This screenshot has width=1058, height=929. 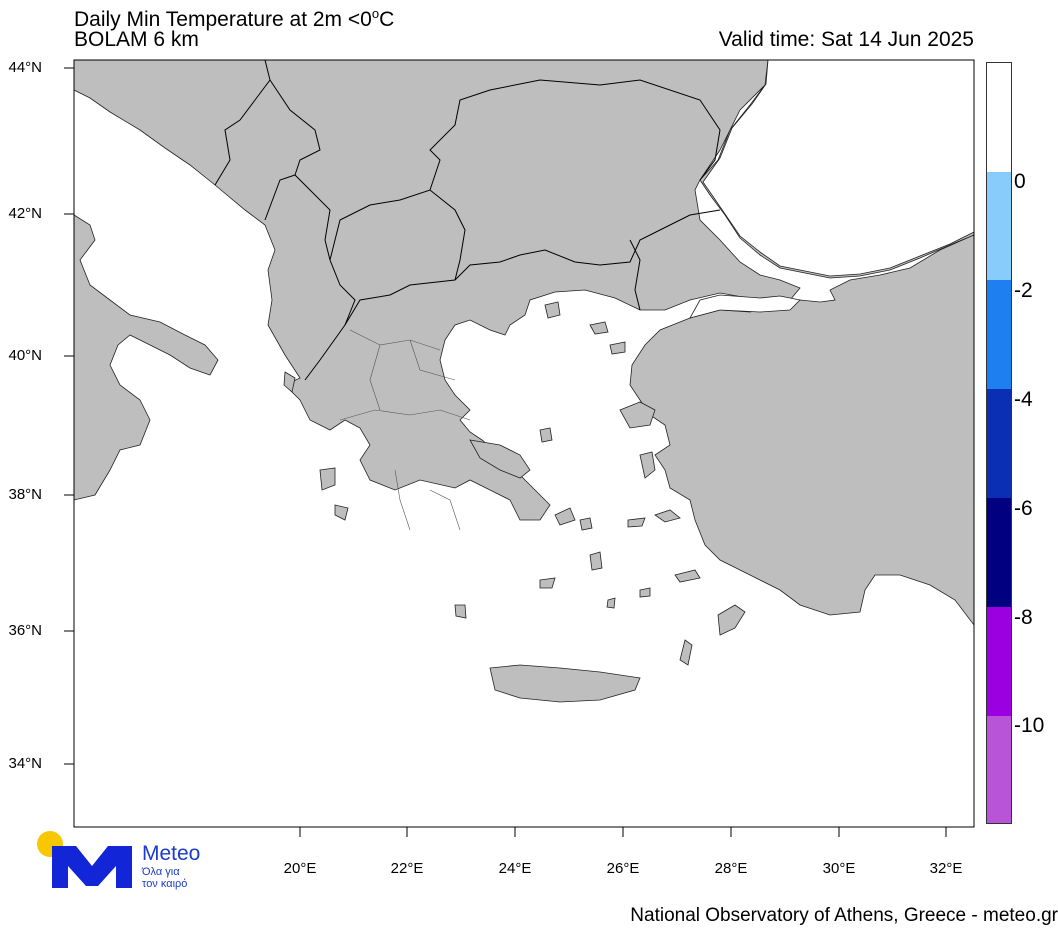 What do you see at coordinates (686, 652) in the screenshot?
I see `island-karpathos` at bounding box center [686, 652].